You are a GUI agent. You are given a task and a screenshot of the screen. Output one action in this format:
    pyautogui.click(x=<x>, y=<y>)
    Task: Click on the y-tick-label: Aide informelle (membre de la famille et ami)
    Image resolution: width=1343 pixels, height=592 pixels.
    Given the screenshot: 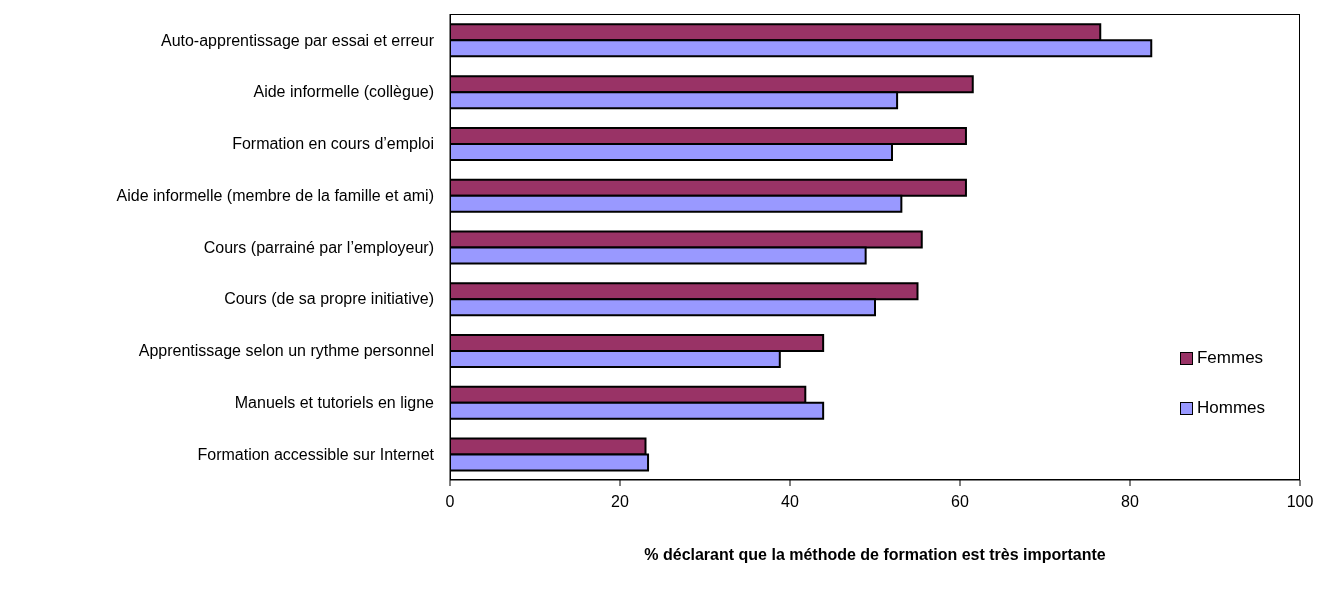 What is the action you would take?
    pyautogui.click(x=275, y=195)
    